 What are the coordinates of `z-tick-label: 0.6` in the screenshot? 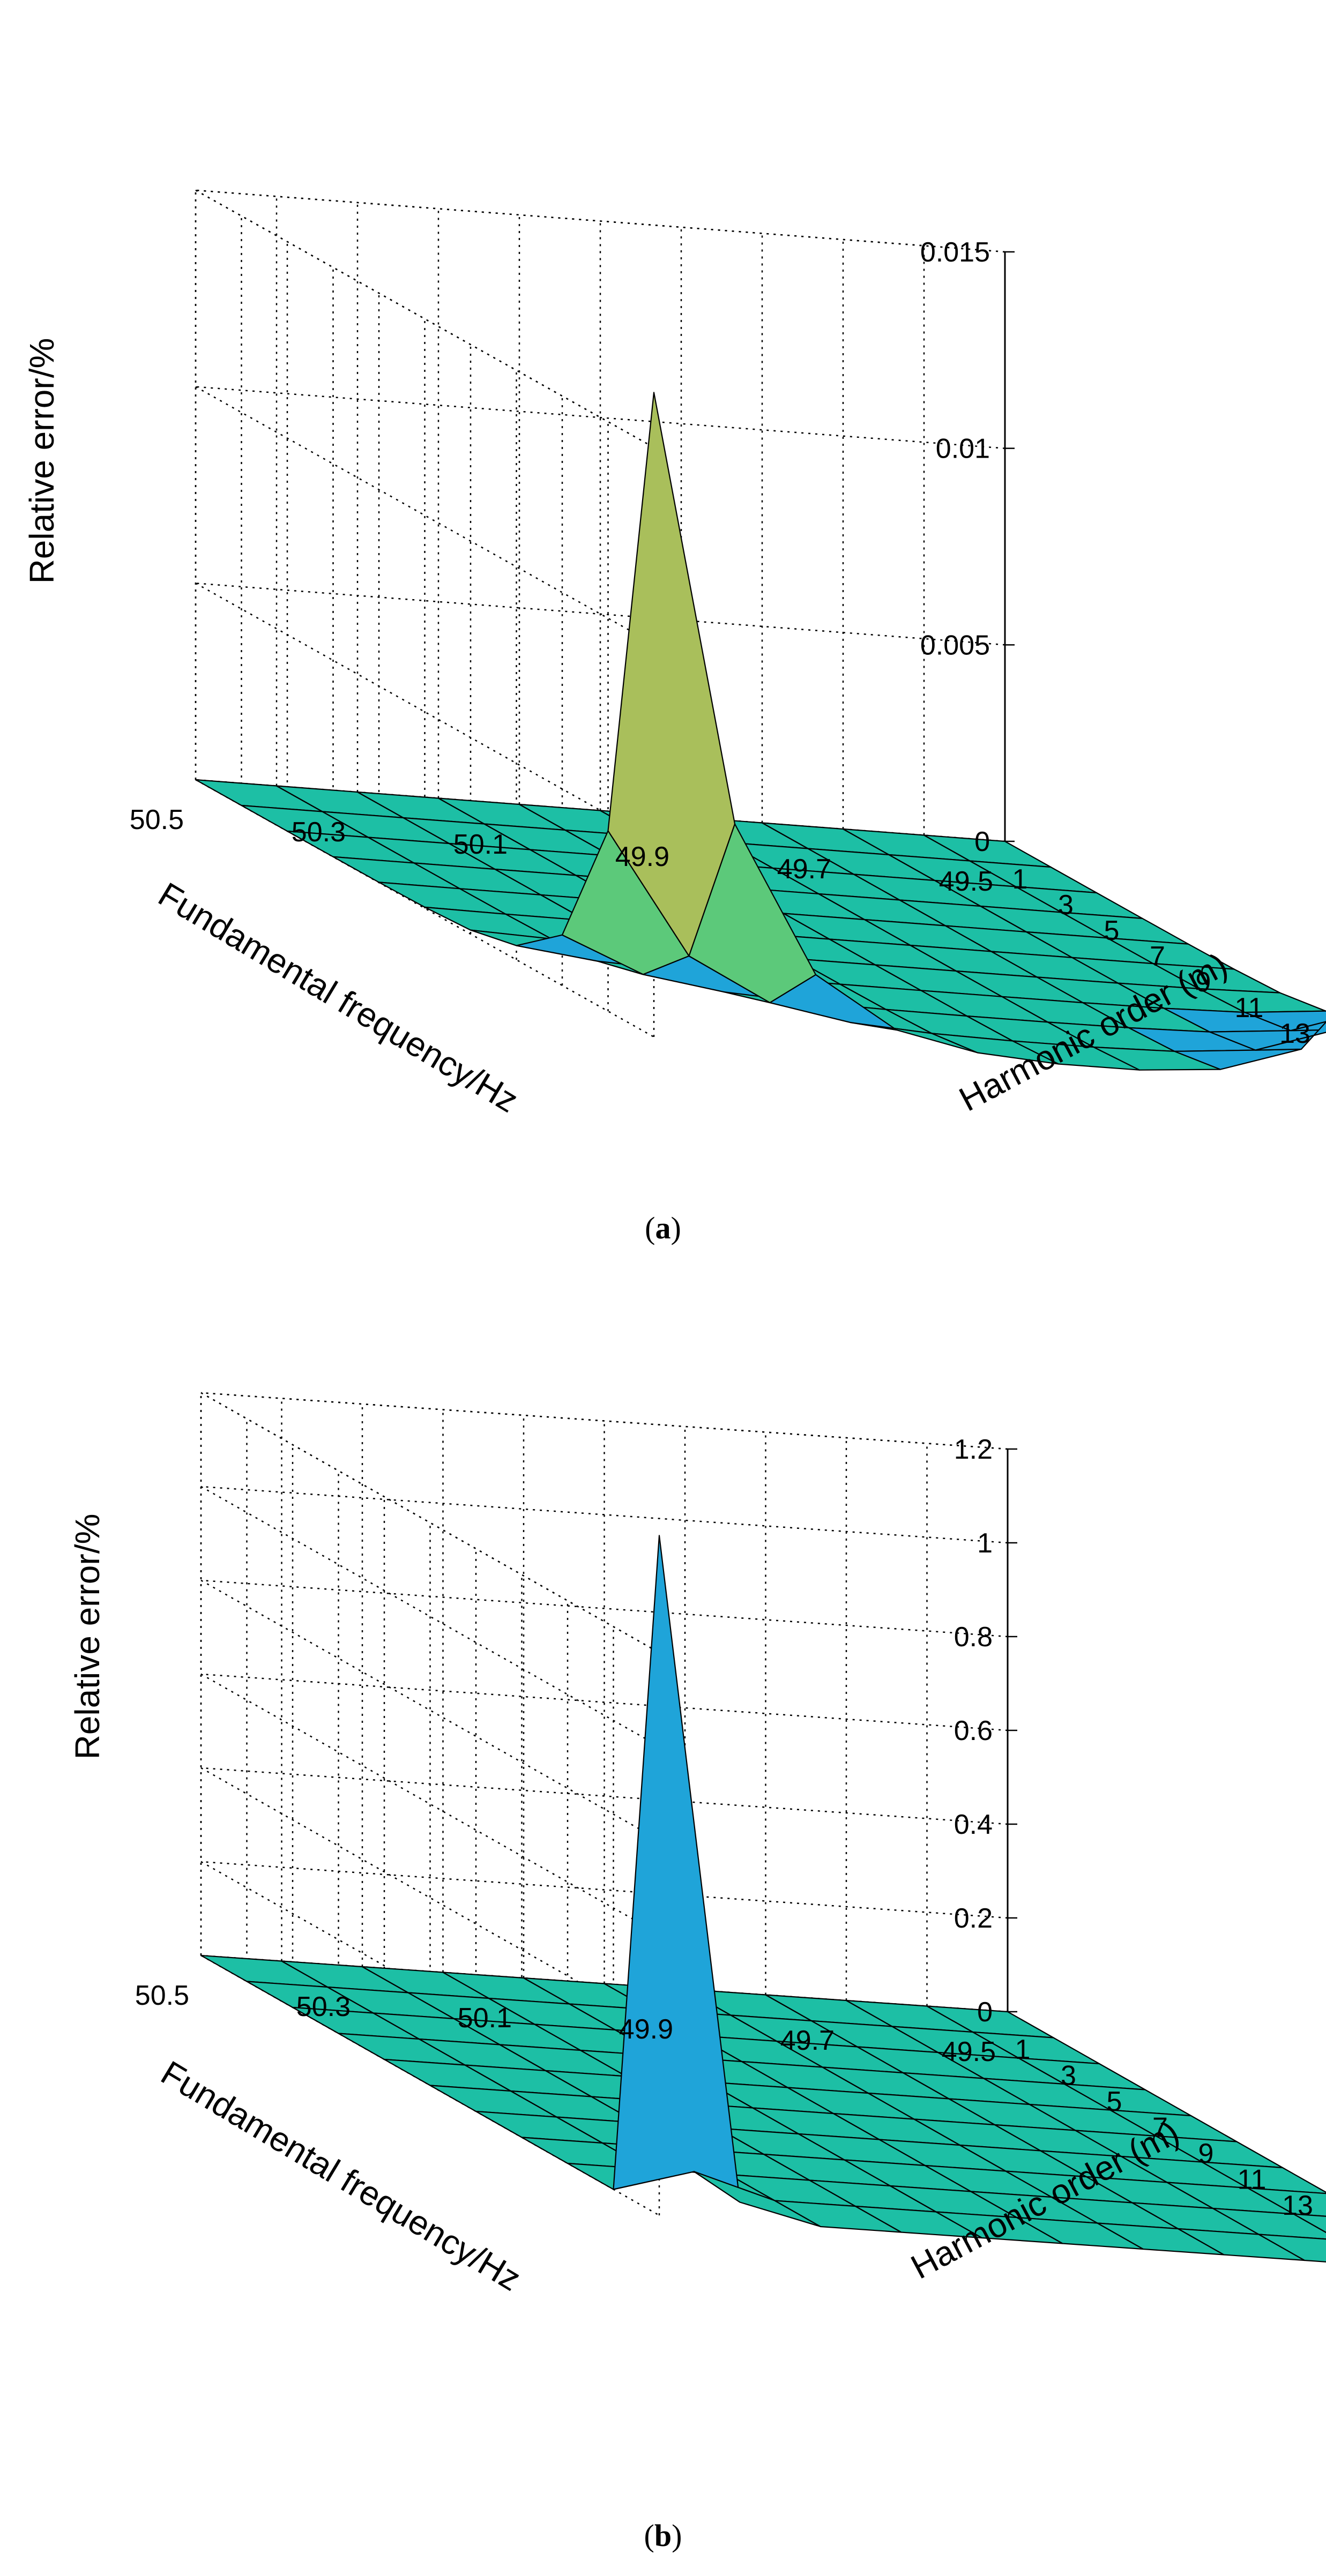 It's located at (973, 1731).